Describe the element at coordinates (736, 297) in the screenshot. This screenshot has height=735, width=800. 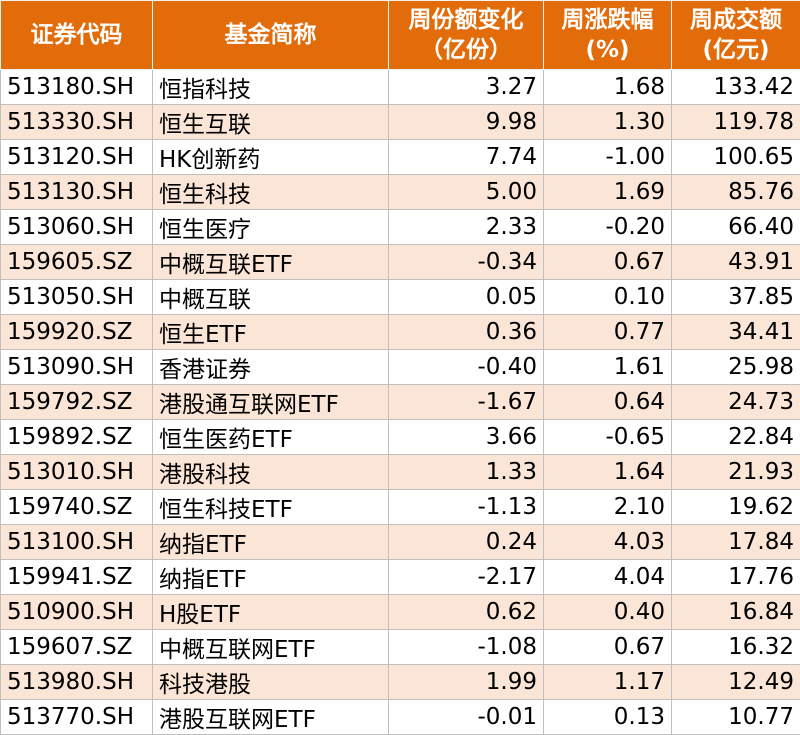
I see `volume-cell: 37.85` at that location.